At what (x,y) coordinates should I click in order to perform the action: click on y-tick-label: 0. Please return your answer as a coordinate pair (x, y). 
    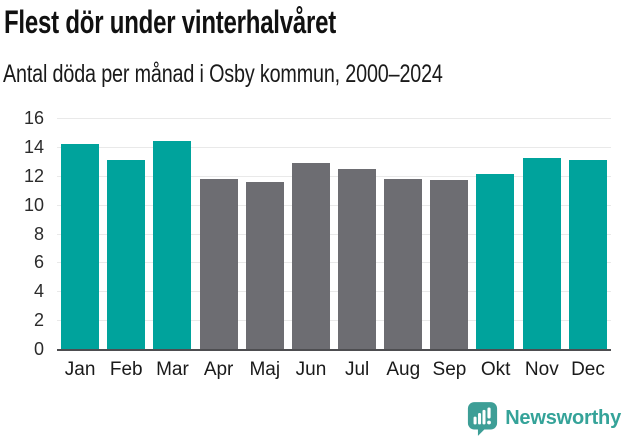
    Looking at the image, I should click on (38, 349).